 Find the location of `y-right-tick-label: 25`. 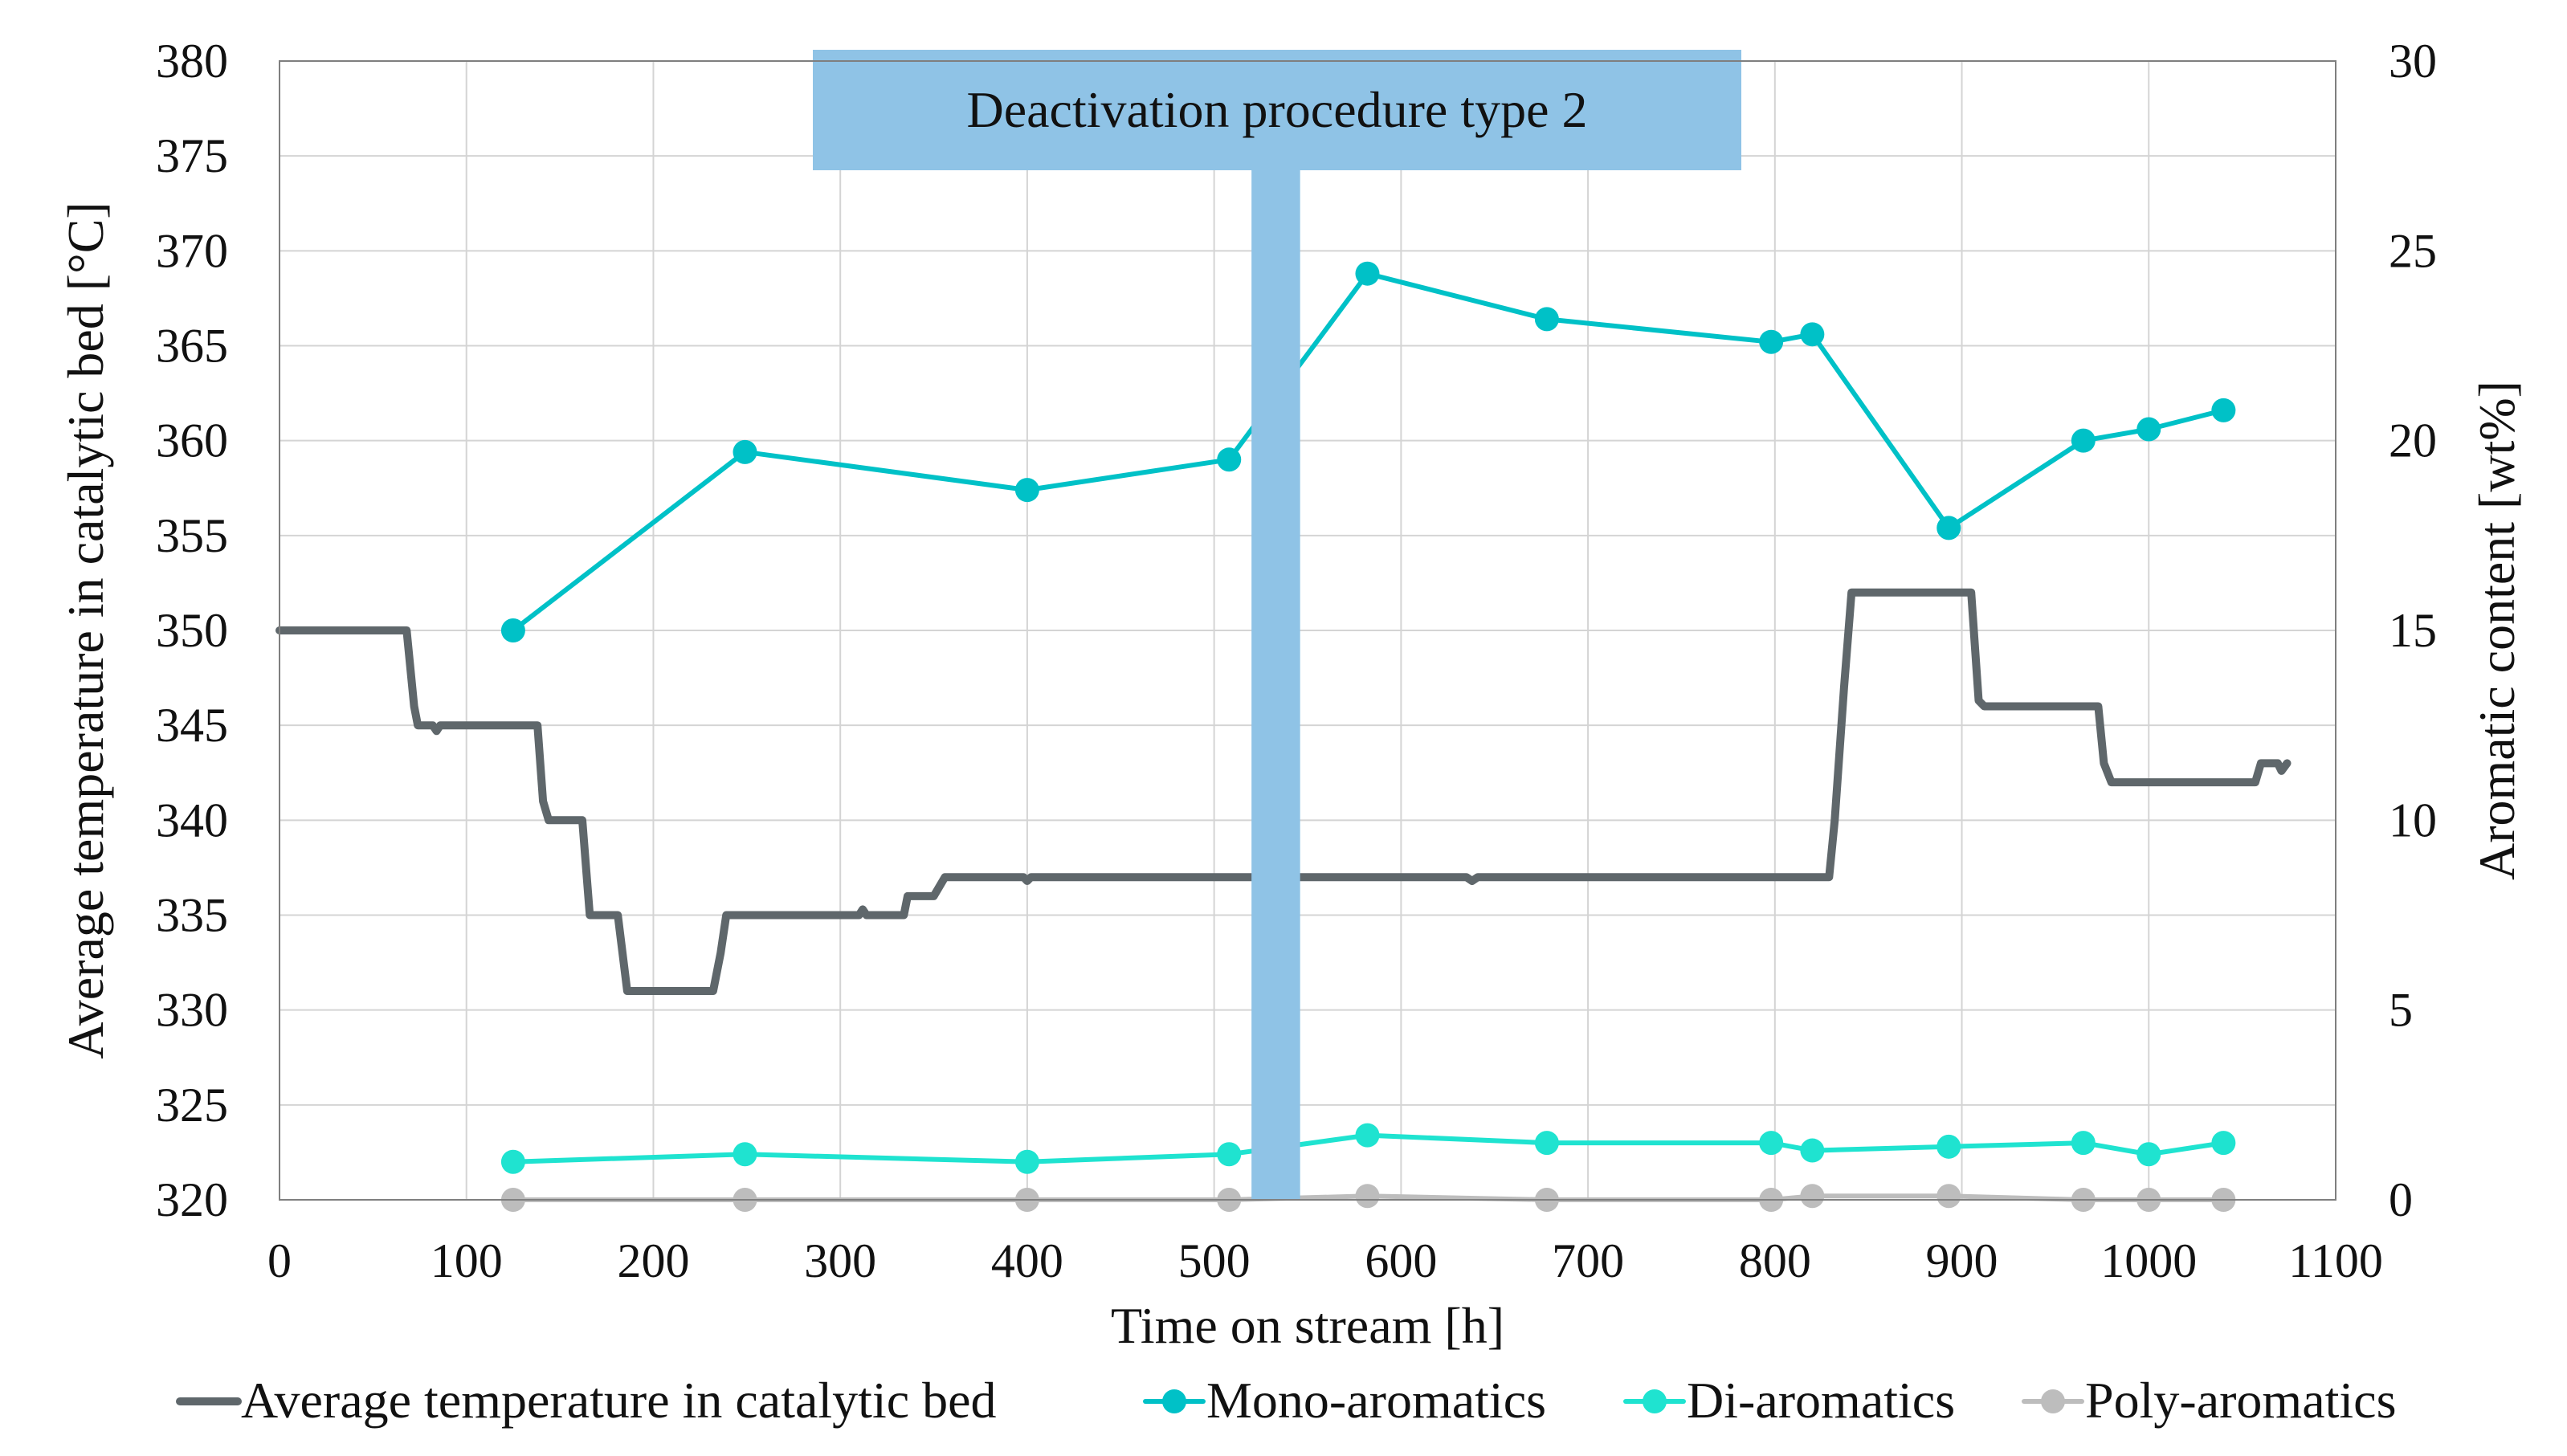

y-right-tick-label: 25 is located at coordinates (2413, 250).